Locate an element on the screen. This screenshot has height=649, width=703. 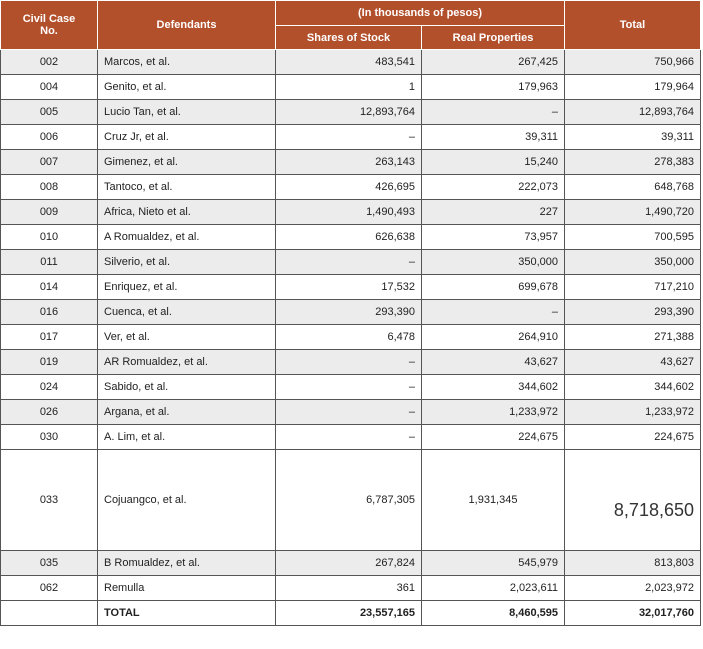
total-cell: 271,388 is located at coordinates (632, 337).